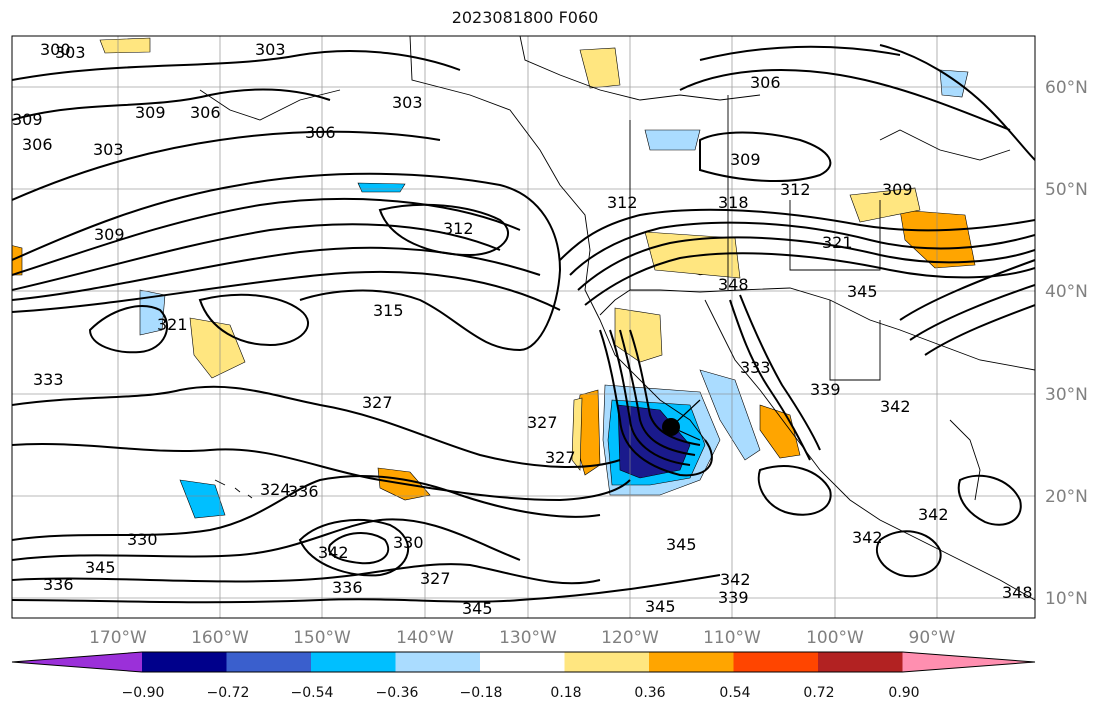 The image size is (1105, 712). Describe the element at coordinates (685, 420) in the screenshot. I see `storm-track-icon` at that location.